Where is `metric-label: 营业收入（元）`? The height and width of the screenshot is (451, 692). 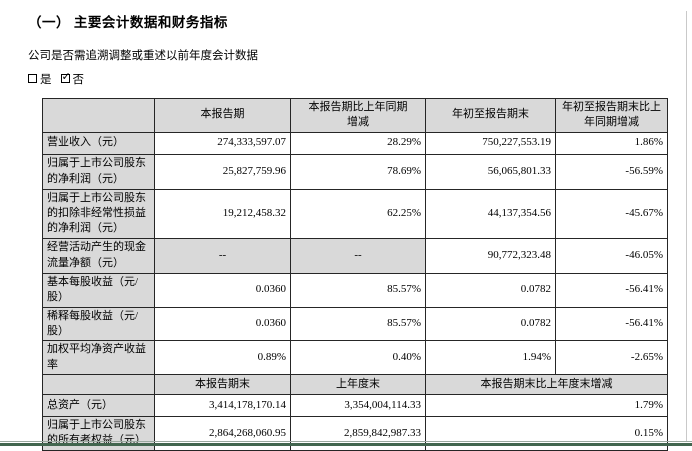 metric-label: 营业收入（元） is located at coordinates (98, 143).